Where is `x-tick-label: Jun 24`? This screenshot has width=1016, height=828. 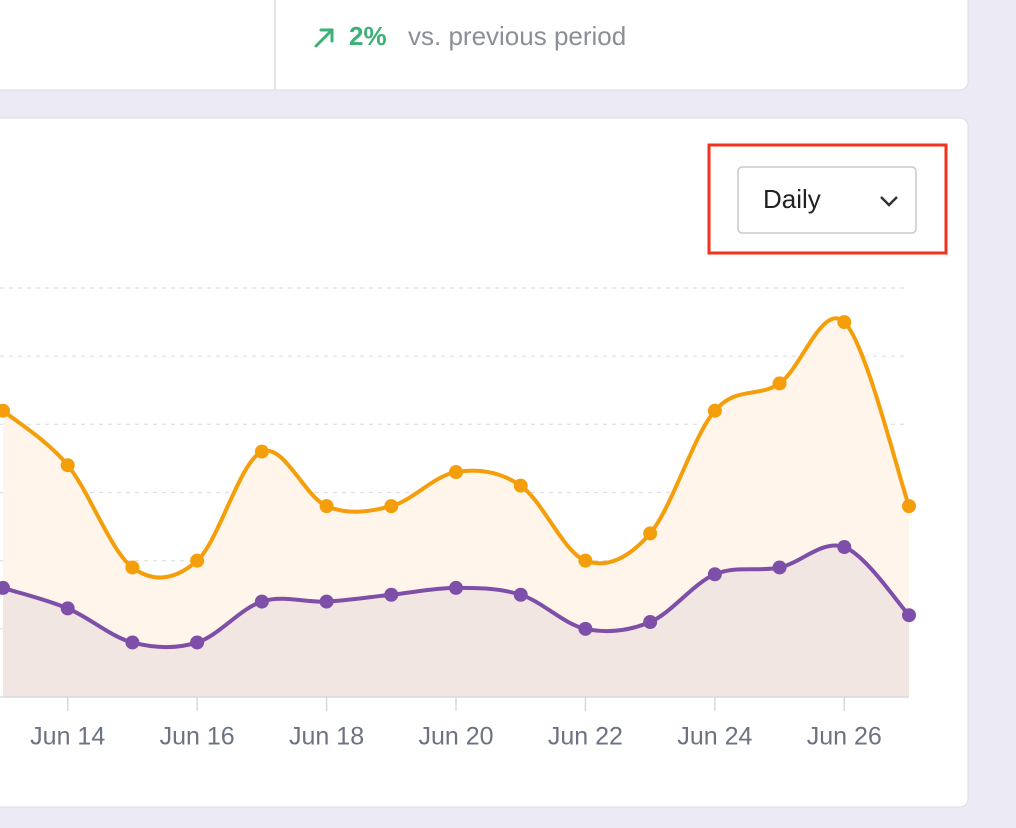
x-tick-label: Jun 24 is located at coordinates (714, 737).